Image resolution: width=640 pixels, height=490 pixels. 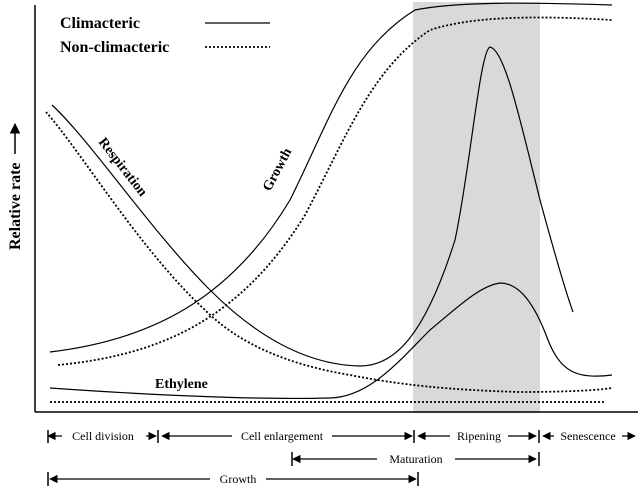 I want to click on senescence-label: Senescence, so click(x=587, y=436).